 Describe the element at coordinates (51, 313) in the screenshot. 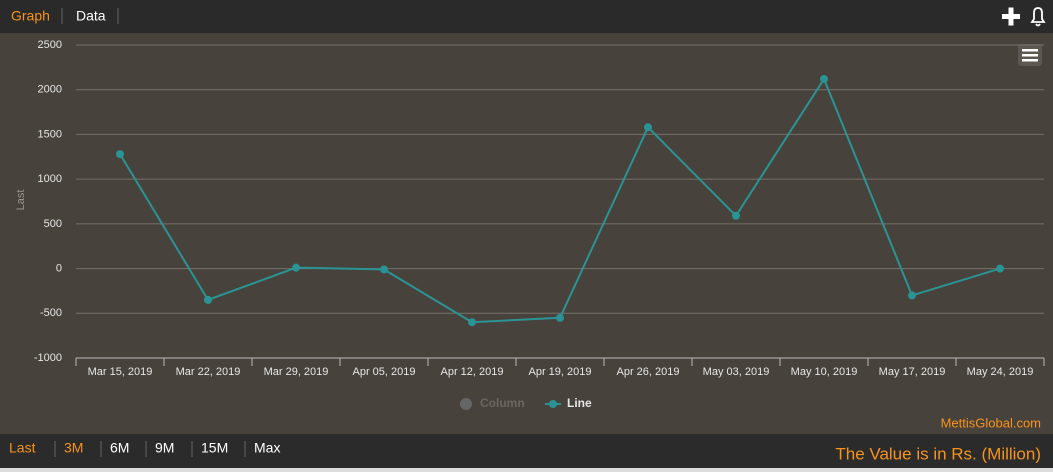

I see `y-tick-label: -500` at that location.